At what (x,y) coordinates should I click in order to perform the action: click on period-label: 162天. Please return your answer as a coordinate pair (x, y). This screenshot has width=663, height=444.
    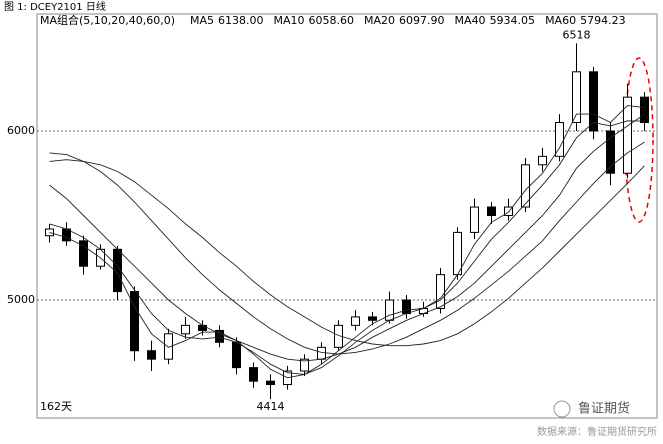
    Looking at the image, I should click on (56, 406).